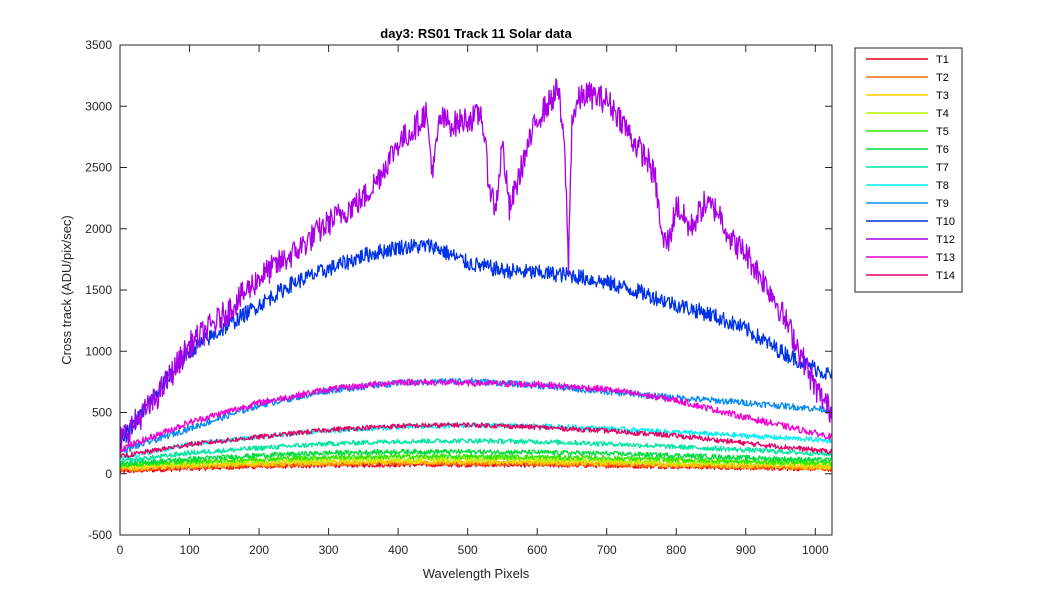 The image size is (1050, 600). Describe the element at coordinates (329, 550) in the screenshot. I see `x-tick-label: 300` at that location.